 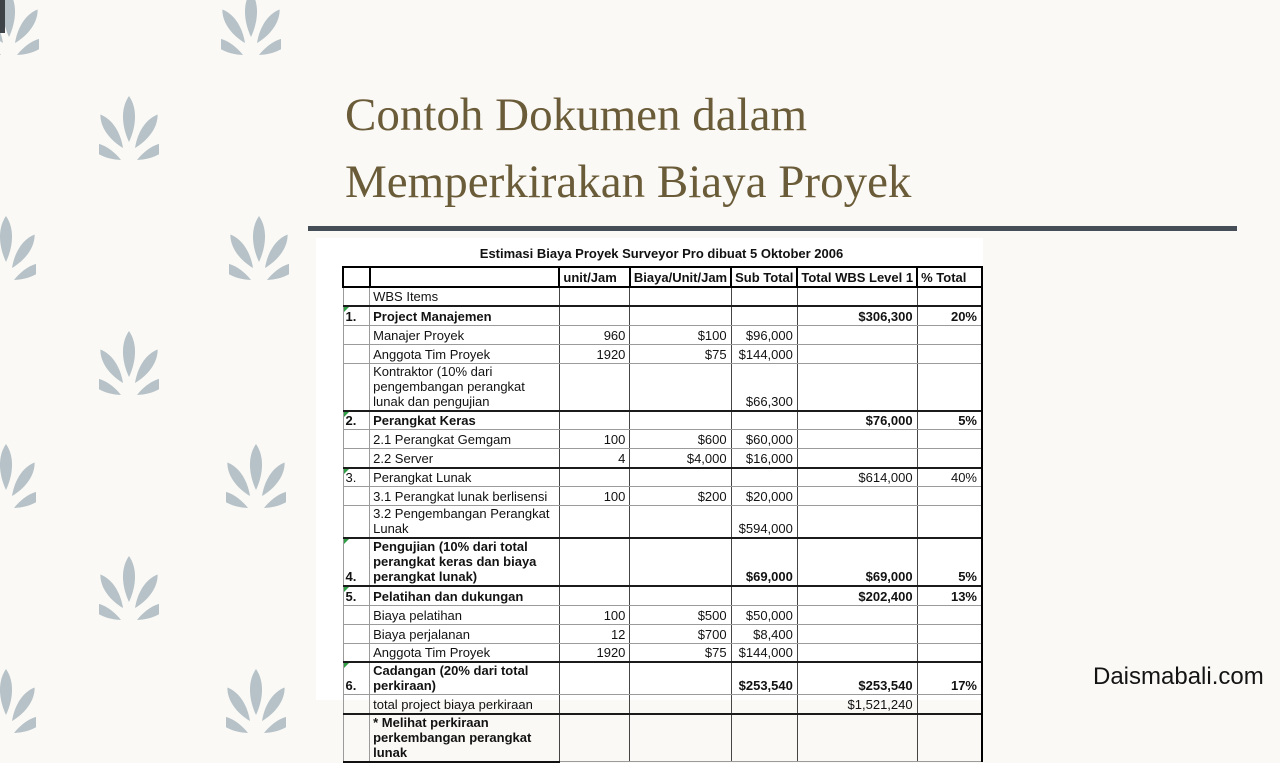 I want to click on column-header: % Total, so click(x=949, y=277).